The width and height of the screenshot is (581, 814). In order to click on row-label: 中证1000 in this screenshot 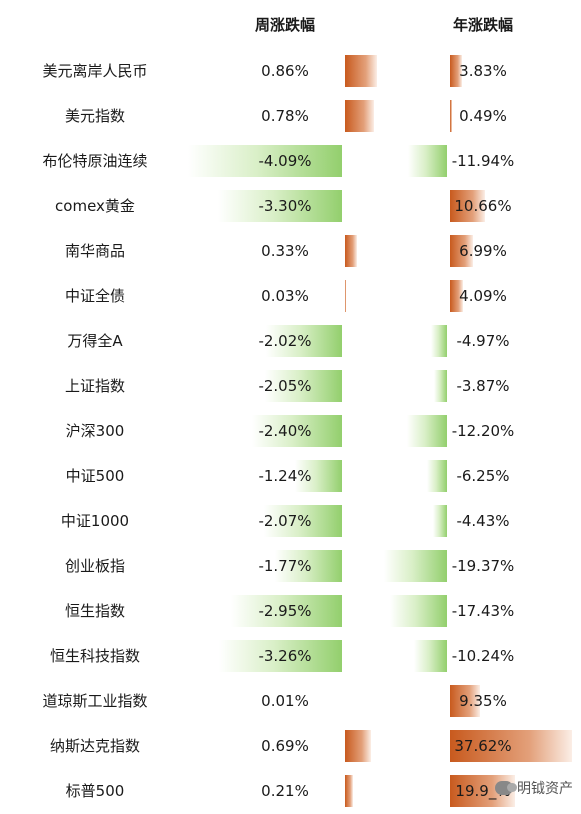, I will do `click(95, 521)`.